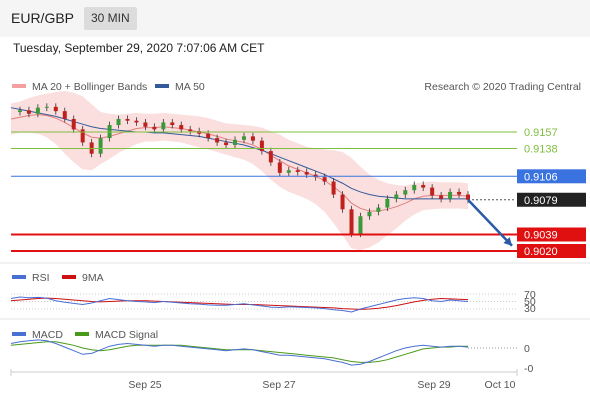  What do you see at coordinates (144, 385) in the screenshot?
I see `x-tick-sep25: Sep 25` at bounding box center [144, 385].